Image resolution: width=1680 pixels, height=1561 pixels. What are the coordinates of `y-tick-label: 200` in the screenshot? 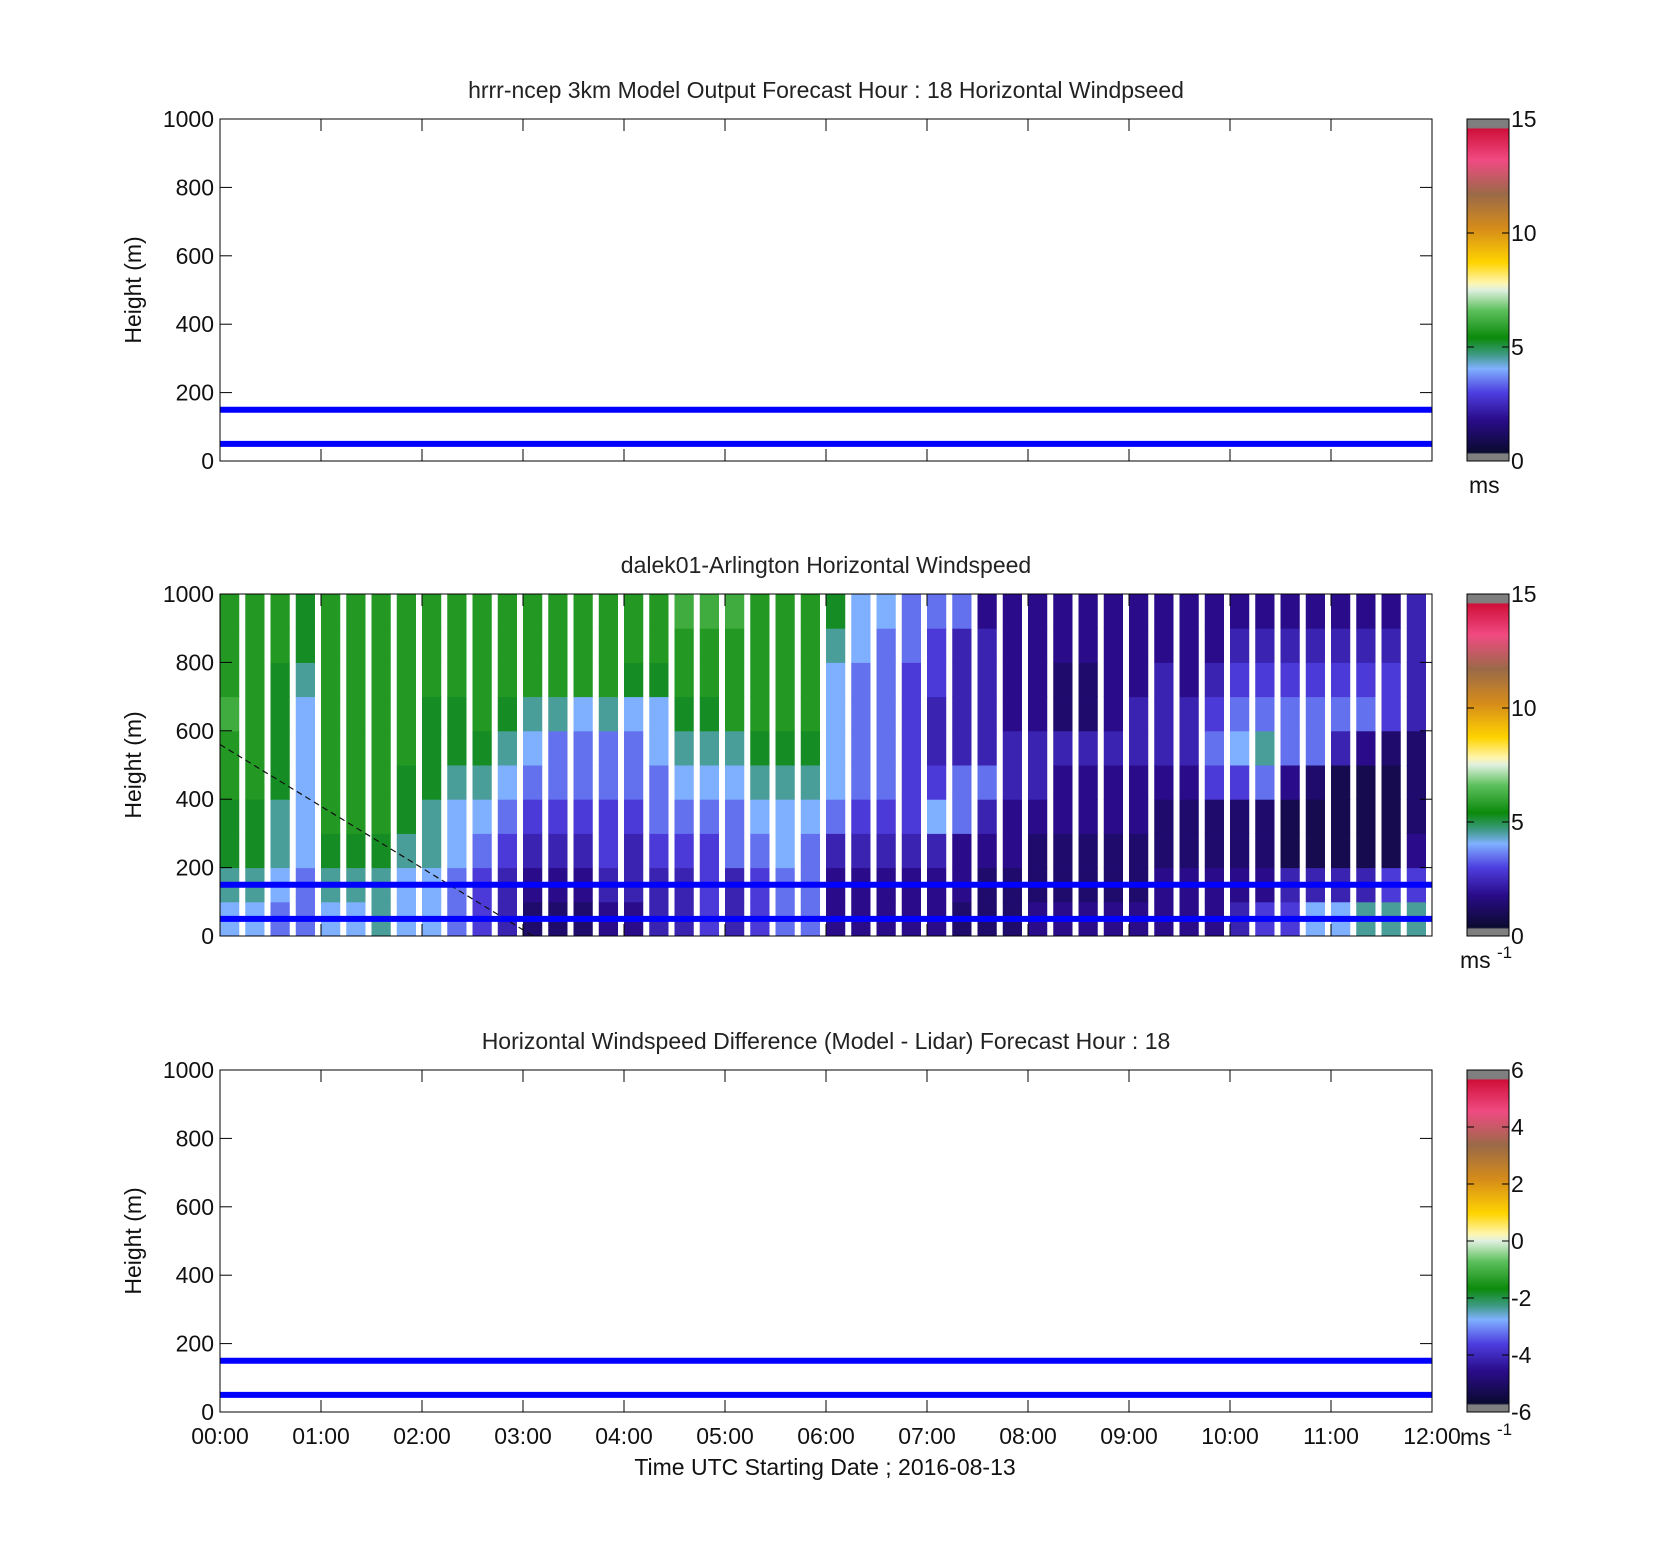 It's located at (195, 868).